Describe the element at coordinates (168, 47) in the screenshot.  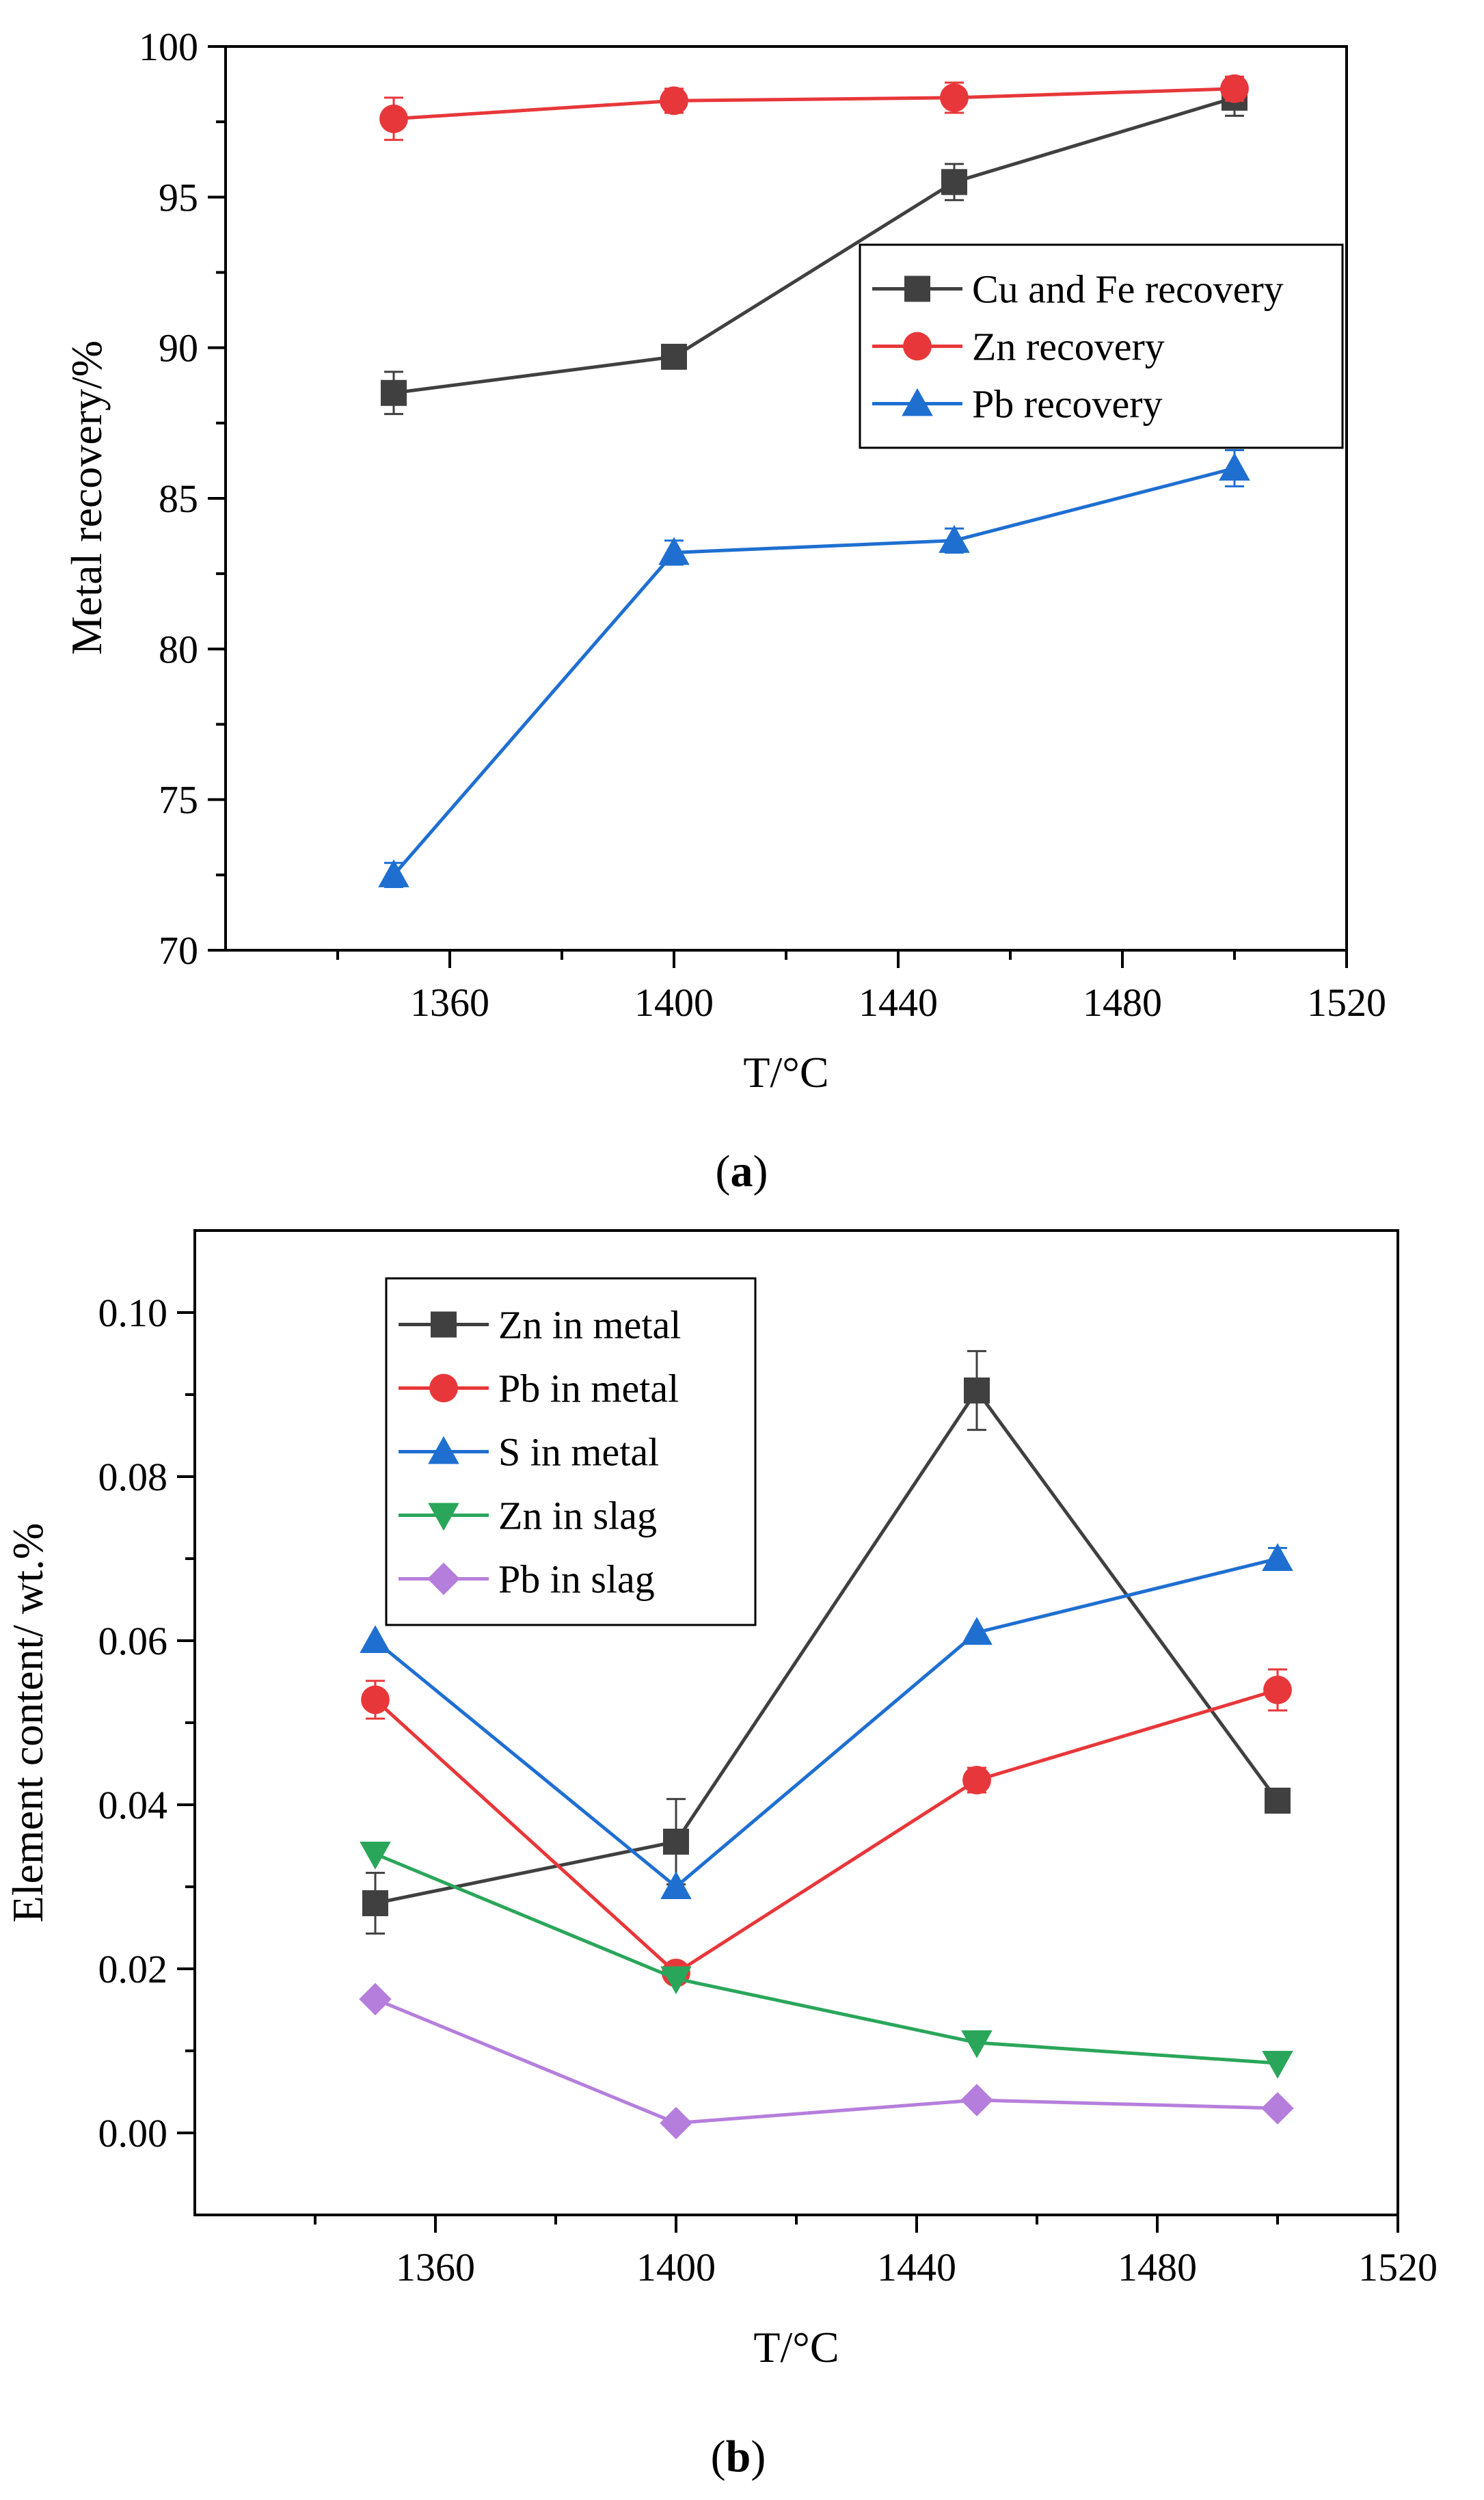
I see `panel-a-y-tick-label: 100` at that location.